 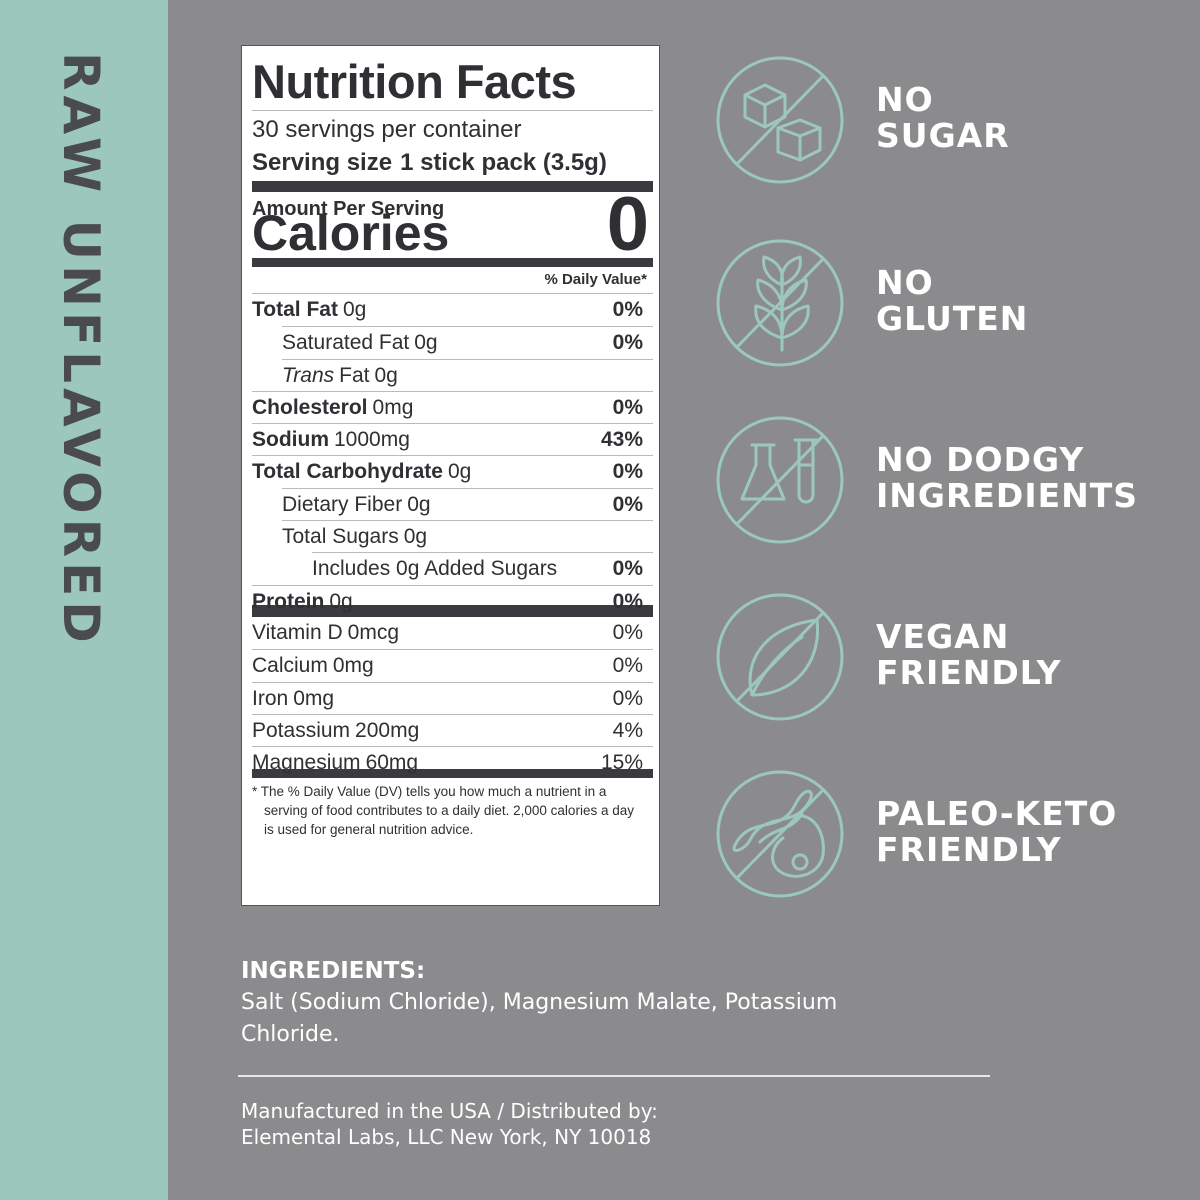 I want to click on vitamin-label: Magnesium 60mg, so click(x=335, y=760).